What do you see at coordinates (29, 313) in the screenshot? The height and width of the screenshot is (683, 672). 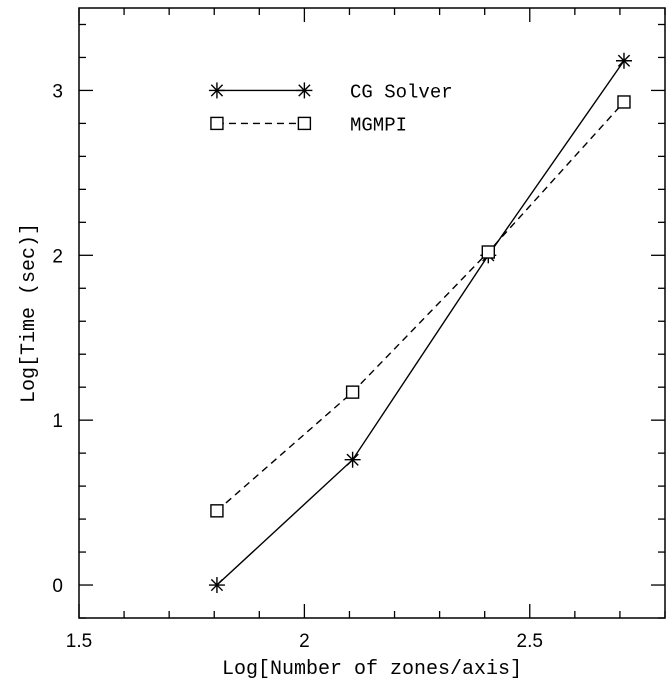 I see `y-axis-title: Log[Time (sec)]` at bounding box center [29, 313].